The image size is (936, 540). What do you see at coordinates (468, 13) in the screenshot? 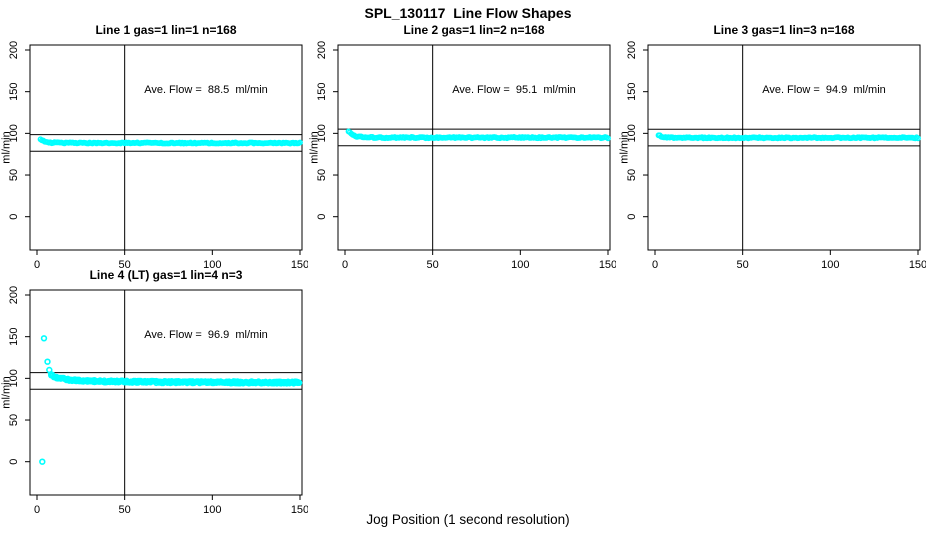
I see `chart-title: SPL_130117 Line Flow Shapes` at bounding box center [468, 13].